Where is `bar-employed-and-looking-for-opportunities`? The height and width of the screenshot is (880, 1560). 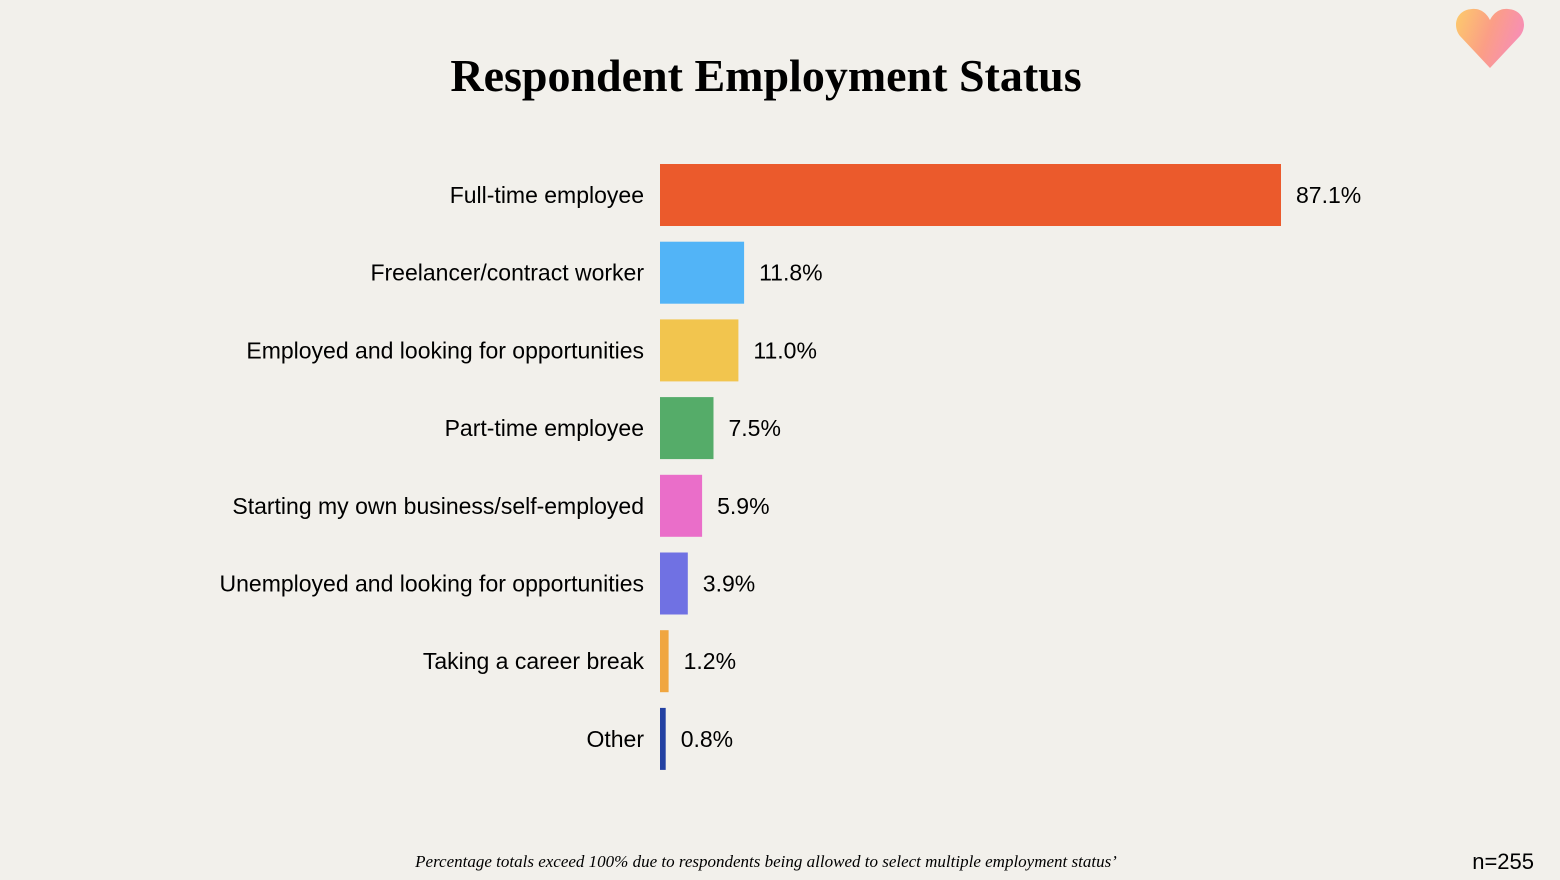
bar-employed-and-looking-for-opportunities is located at coordinates (699, 350).